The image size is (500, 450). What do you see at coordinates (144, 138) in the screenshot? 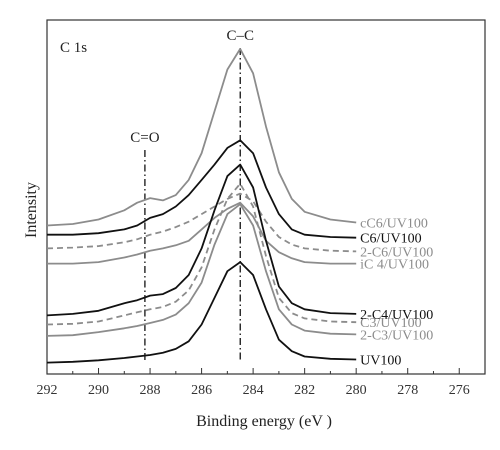
I see `reference-line-label: C=O` at bounding box center [144, 138].